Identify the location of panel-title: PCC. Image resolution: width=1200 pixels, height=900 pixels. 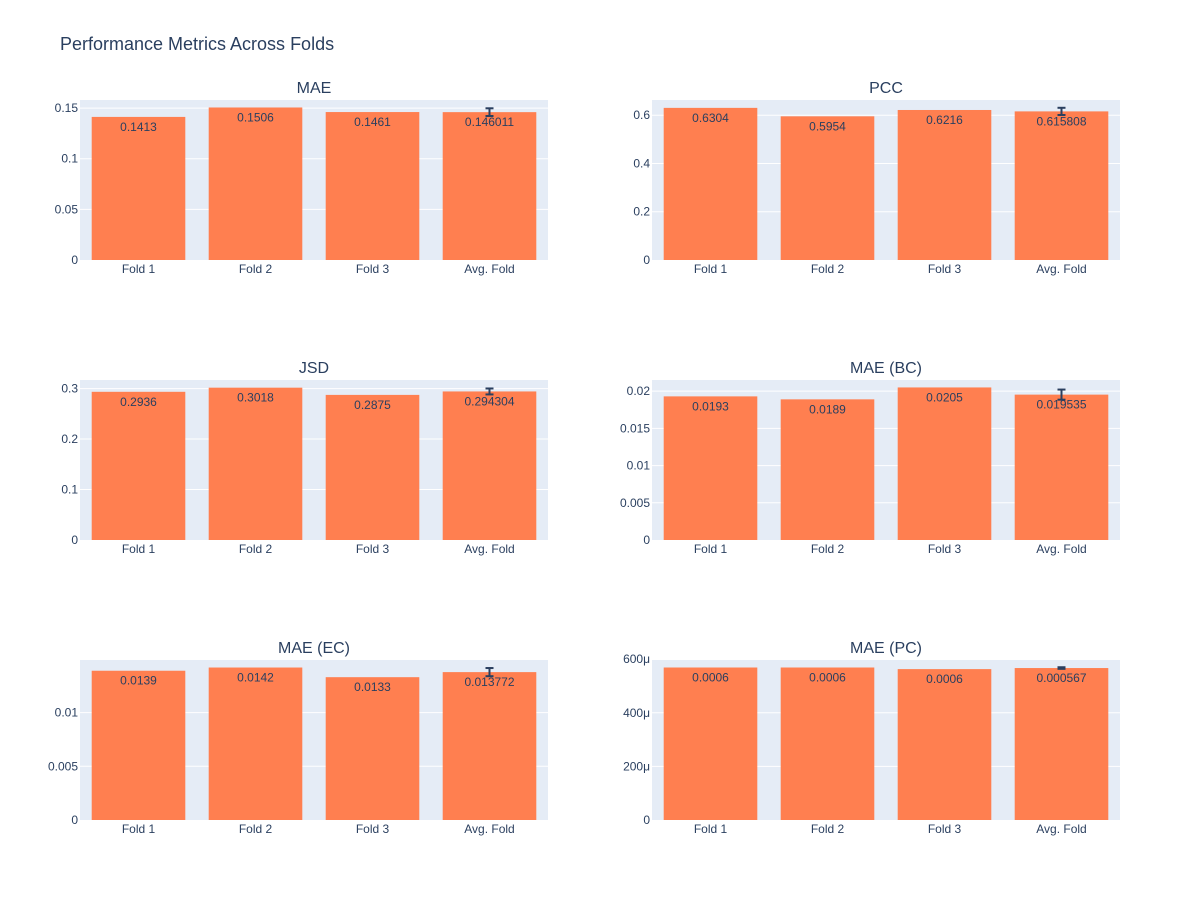
(886, 88).